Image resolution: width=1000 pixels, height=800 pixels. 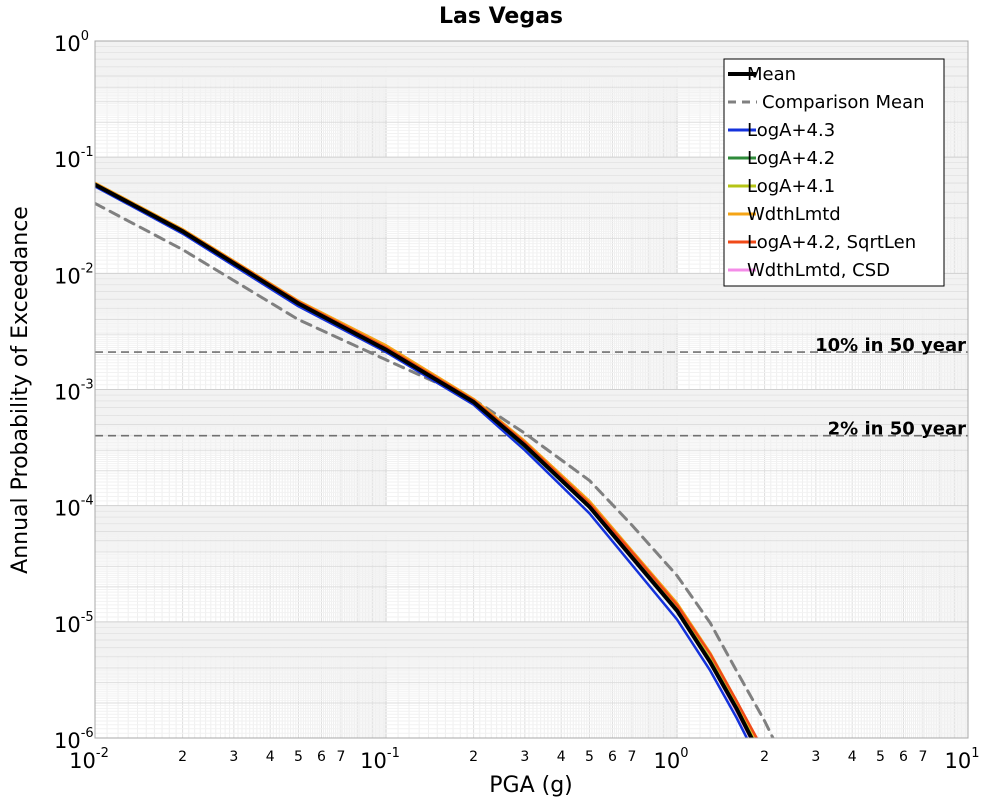 What do you see at coordinates (71, 42) in the screenshot?
I see `y-tick-label: 10⁰` at bounding box center [71, 42].